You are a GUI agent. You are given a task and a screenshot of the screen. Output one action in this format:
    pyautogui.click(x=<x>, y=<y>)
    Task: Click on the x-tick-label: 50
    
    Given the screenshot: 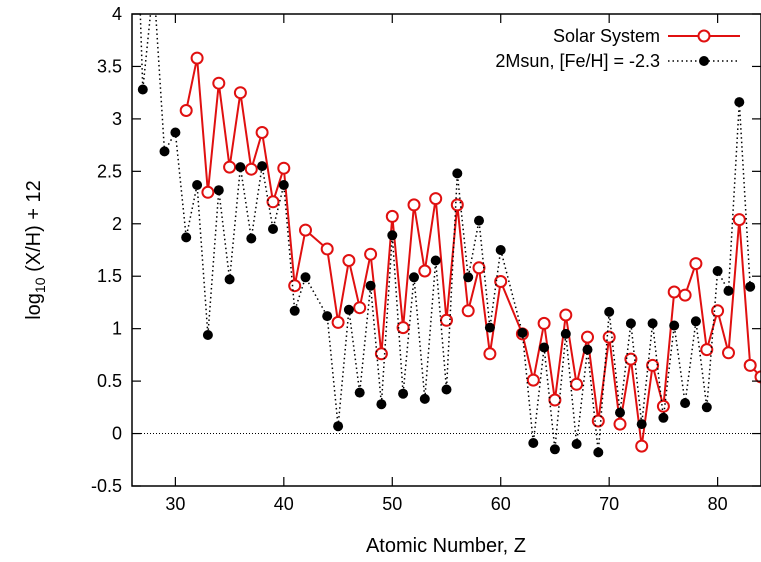 What is the action you would take?
    pyautogui.click(x=392, y=504)
    